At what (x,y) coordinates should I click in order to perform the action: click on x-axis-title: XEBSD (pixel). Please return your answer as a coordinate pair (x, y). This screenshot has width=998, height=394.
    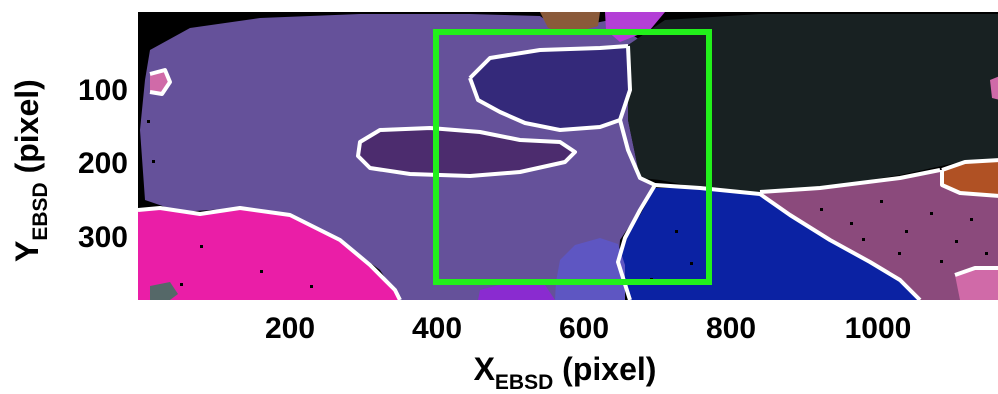
    Looking at the image, I should click on (565, 372).